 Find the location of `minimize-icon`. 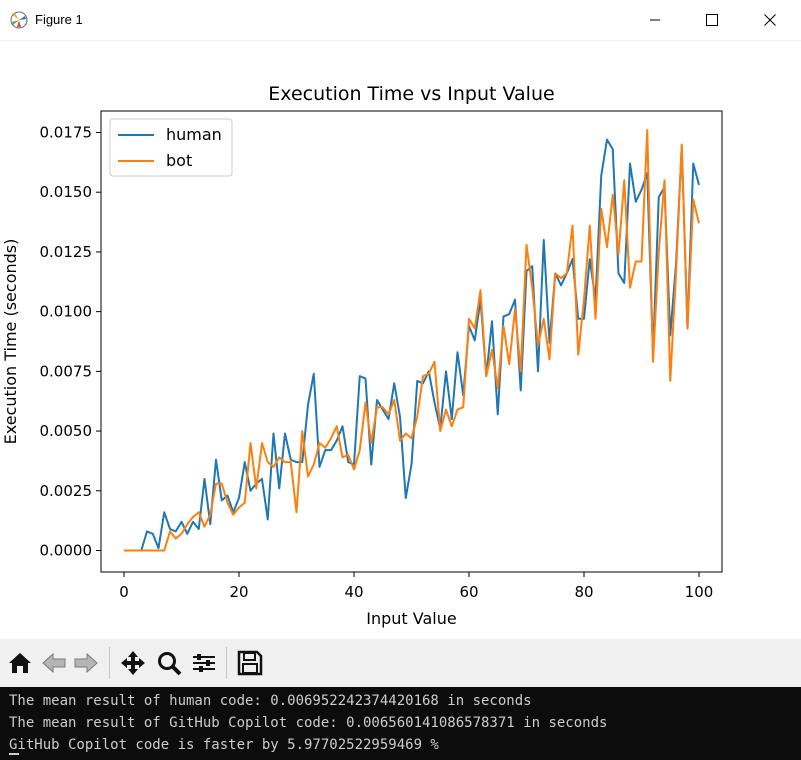

minimize-icon is located at coordinates (655, 20).